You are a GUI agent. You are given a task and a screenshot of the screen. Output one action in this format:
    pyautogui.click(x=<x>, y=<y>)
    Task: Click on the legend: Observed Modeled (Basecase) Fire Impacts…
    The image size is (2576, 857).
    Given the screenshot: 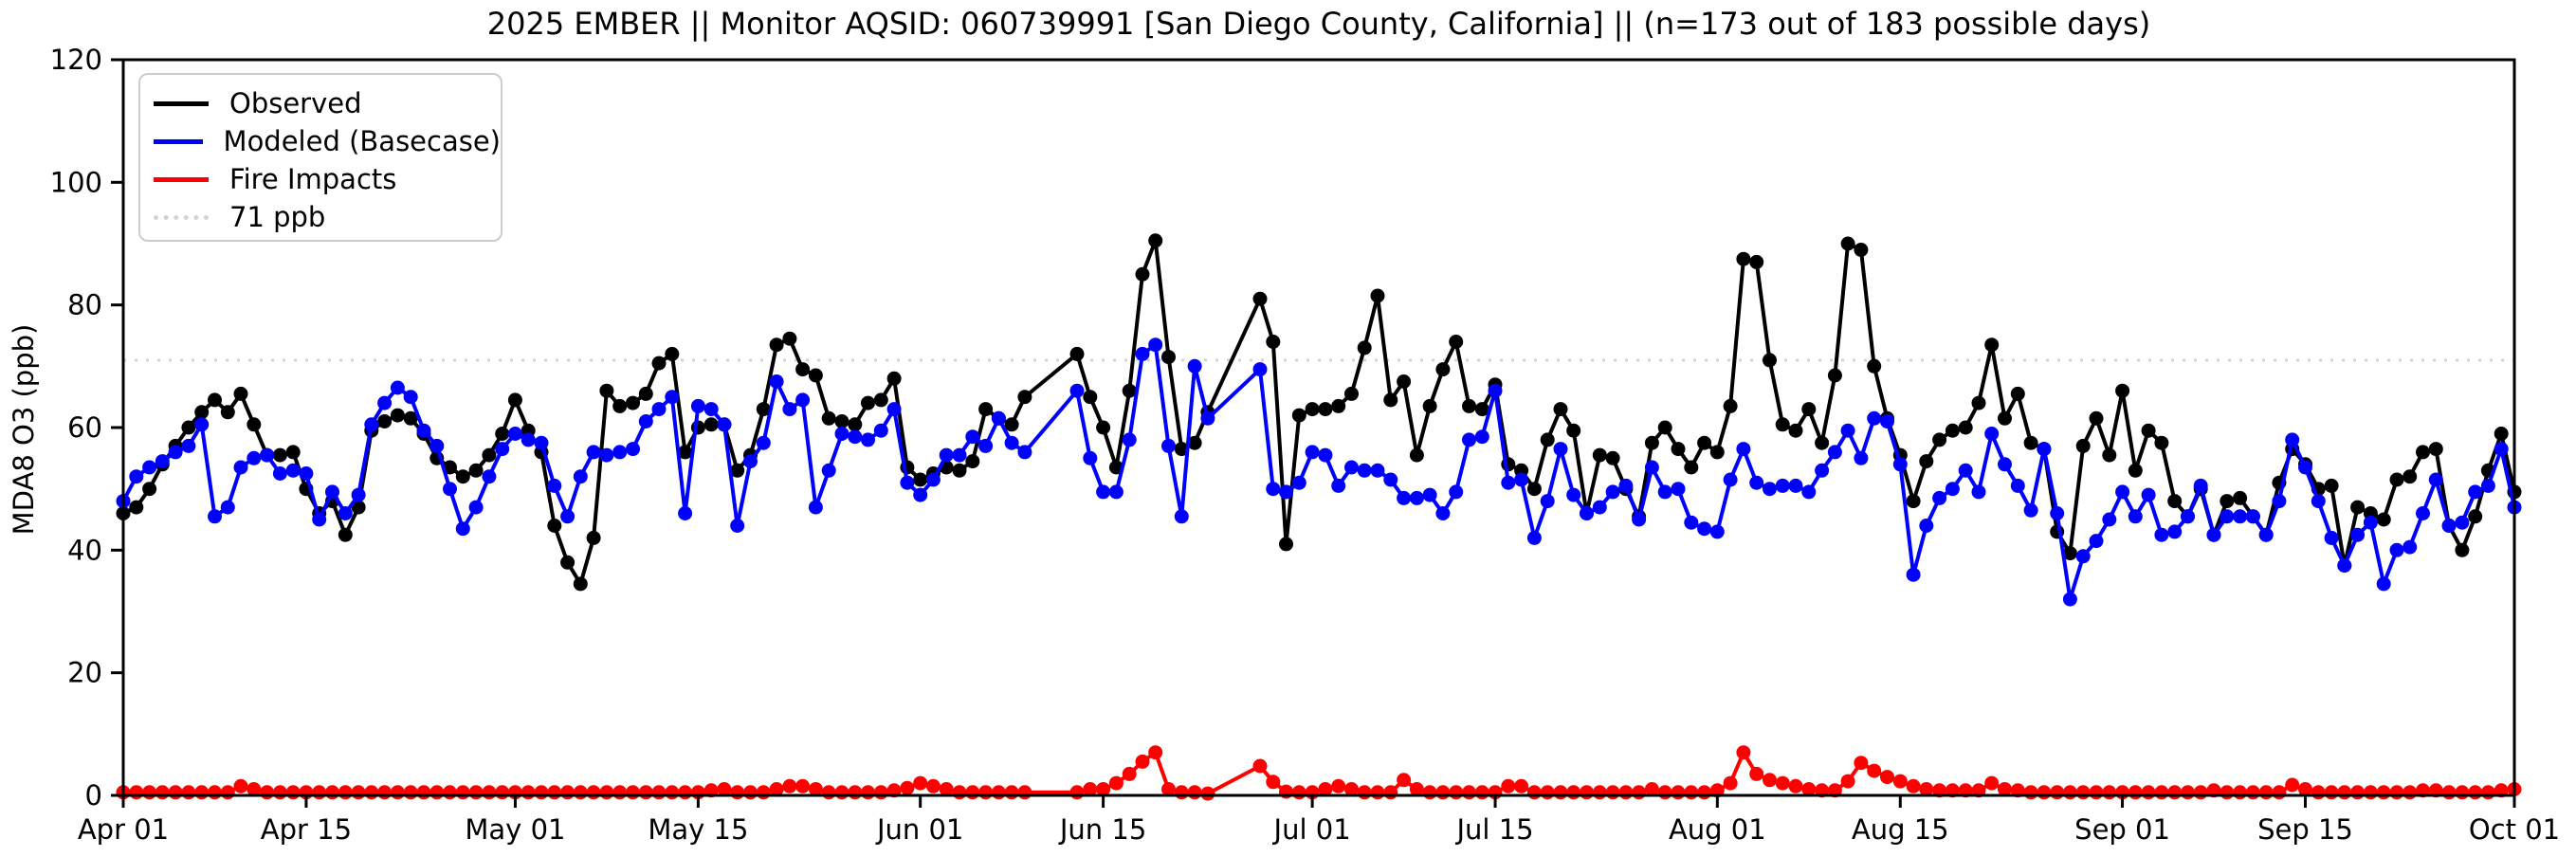 What is the action you would take?
    pyautogui.click(x=320, y=157)
    